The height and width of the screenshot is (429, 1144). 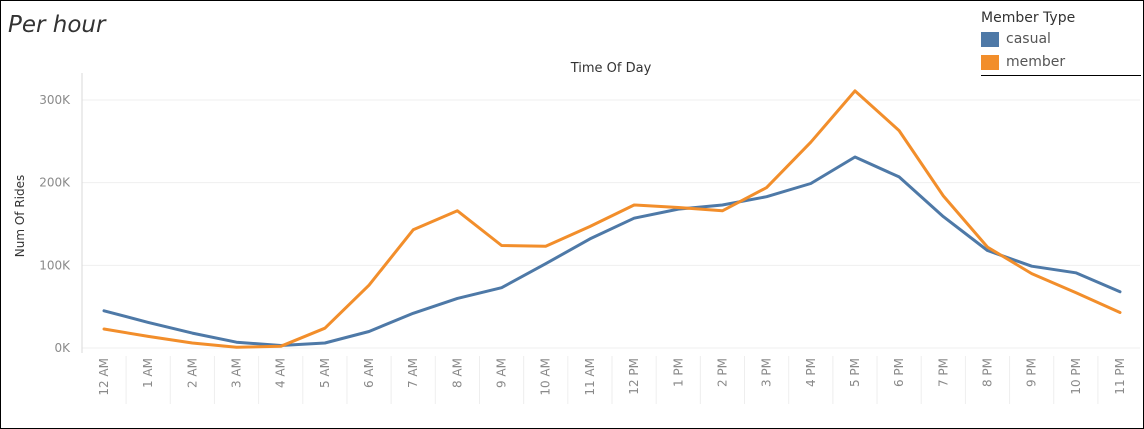 What do you see at coordinates (369, 373) in the screenshot?
I see `x-tick-label: 6 AM` at bounding box center [369, 373].